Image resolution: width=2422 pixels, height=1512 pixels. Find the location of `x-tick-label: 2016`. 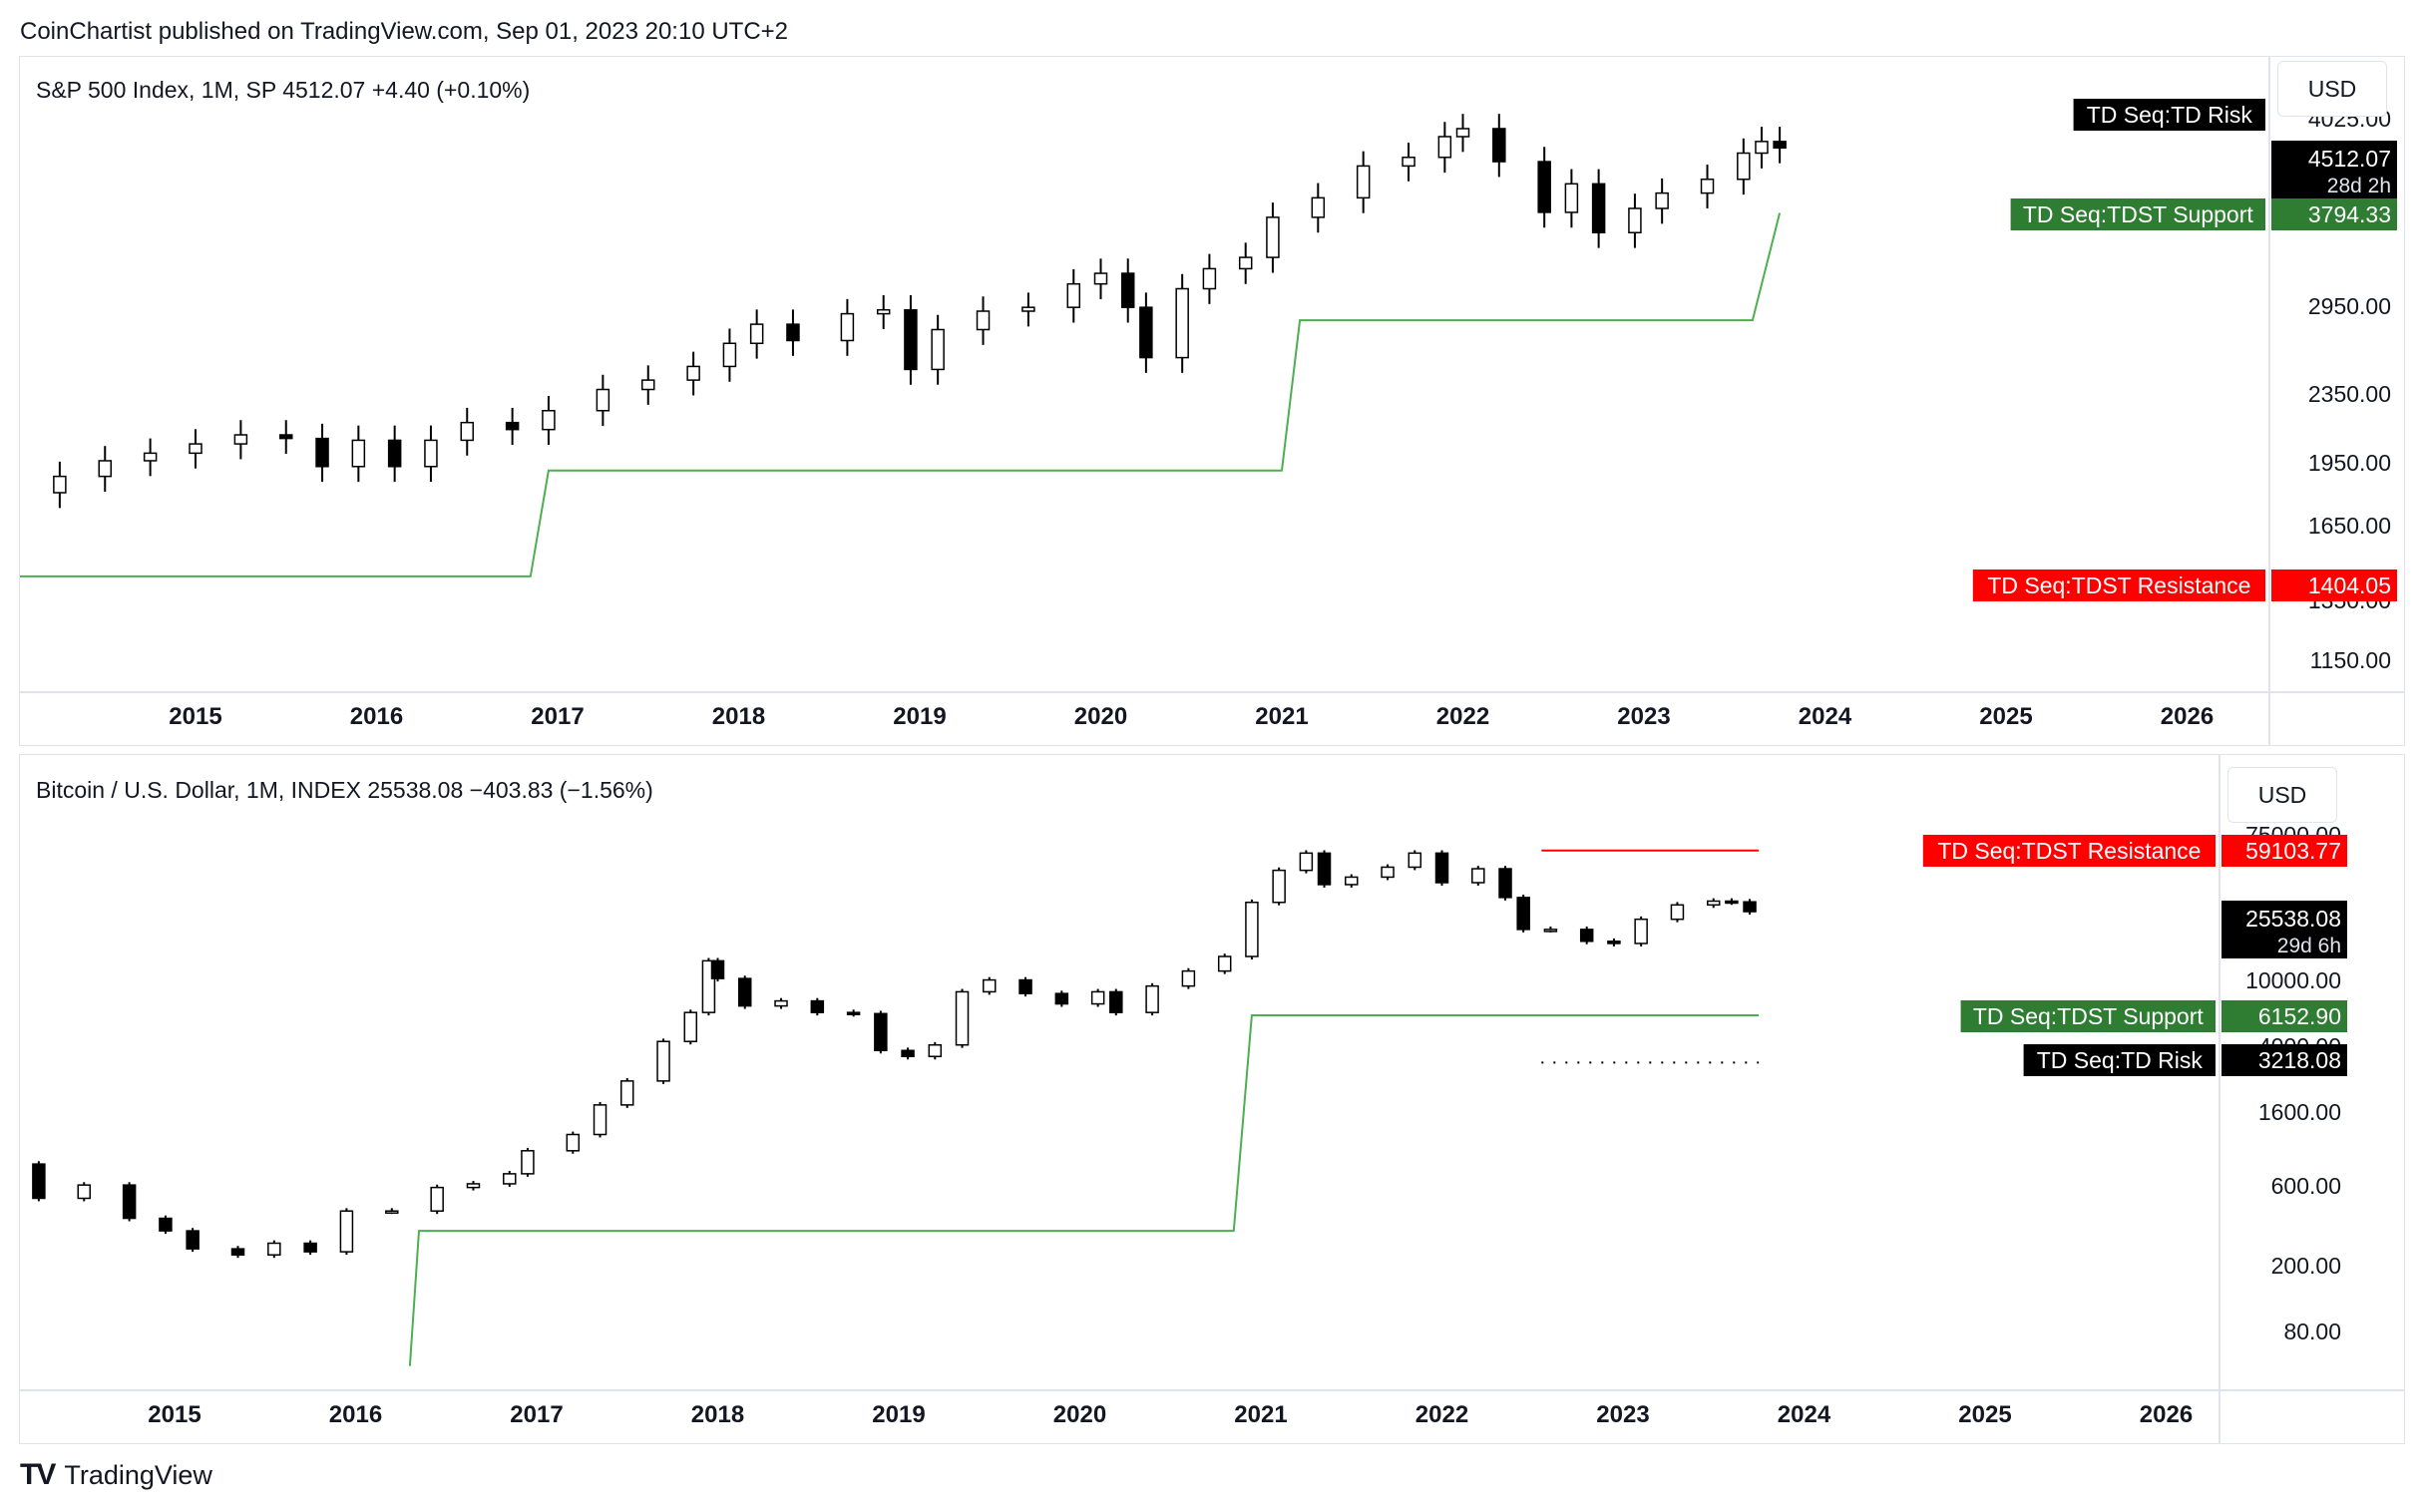

x-tick-label: 2016 is located at coordinates (376, 716).